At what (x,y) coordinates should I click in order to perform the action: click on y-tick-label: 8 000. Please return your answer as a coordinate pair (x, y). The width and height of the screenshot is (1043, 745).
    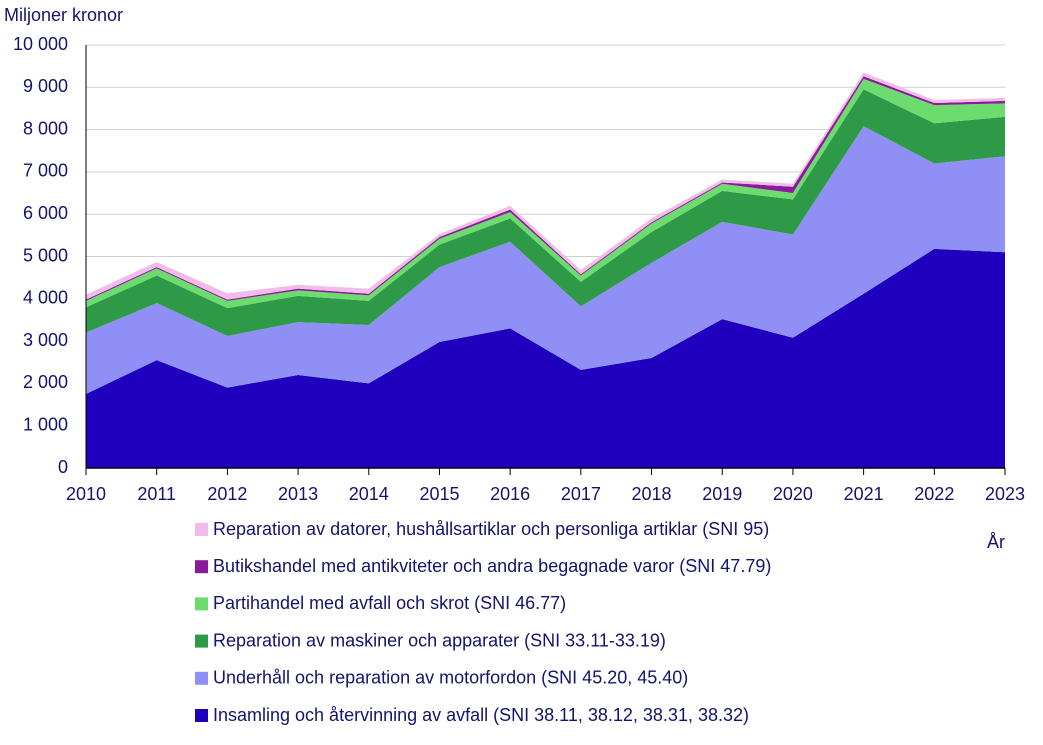
    Looking at the image, I should click on (45, 128).